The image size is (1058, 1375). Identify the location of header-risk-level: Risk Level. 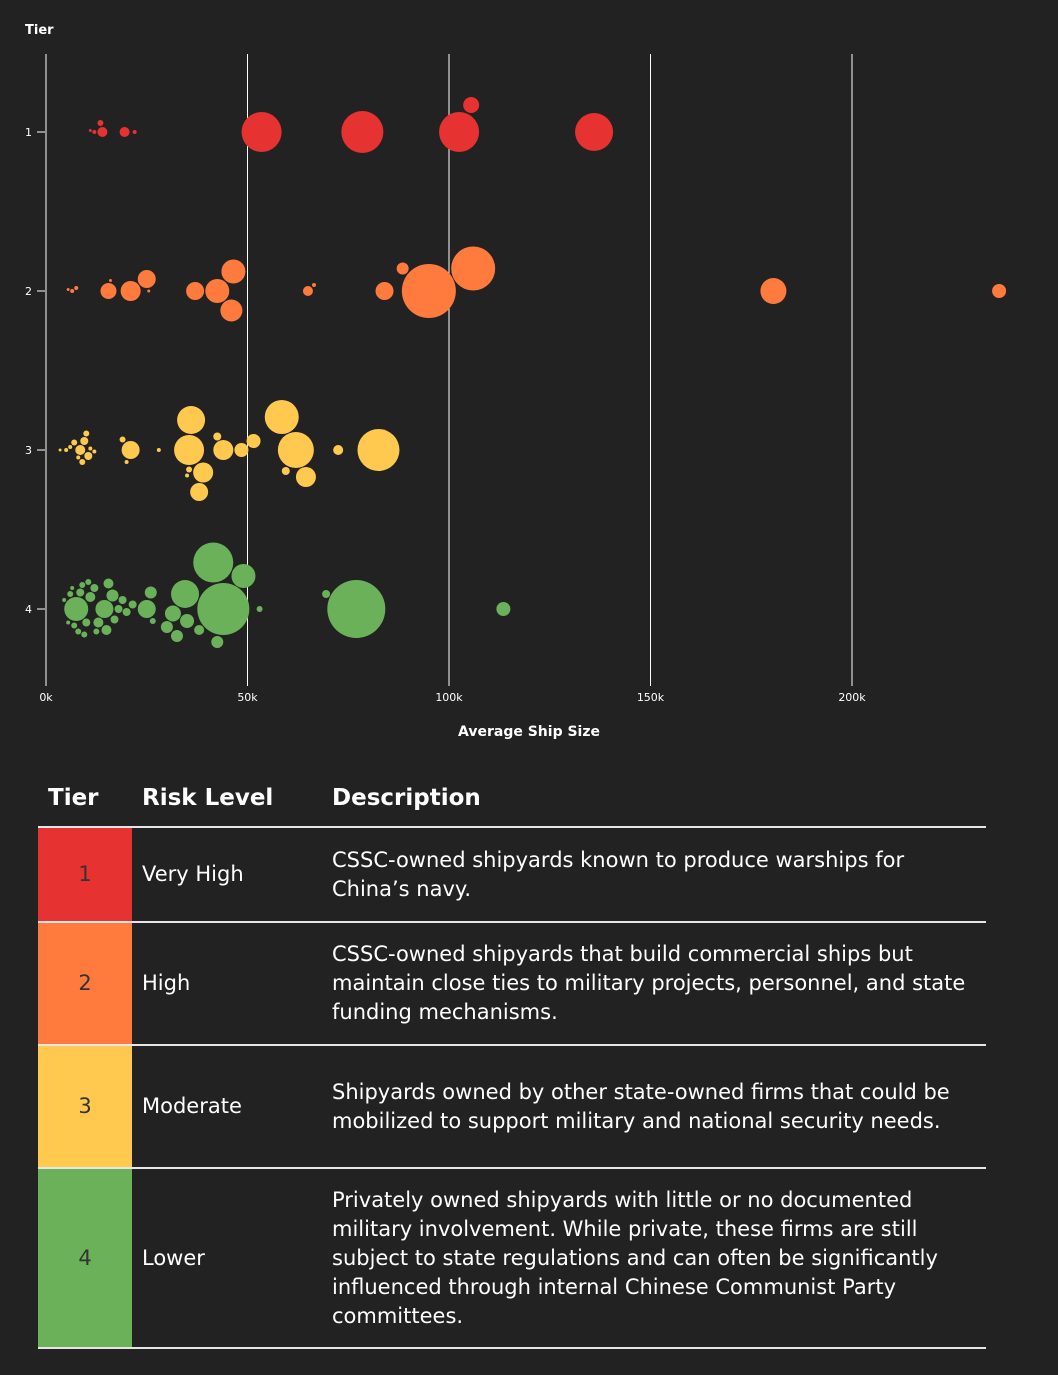
(227, 799).